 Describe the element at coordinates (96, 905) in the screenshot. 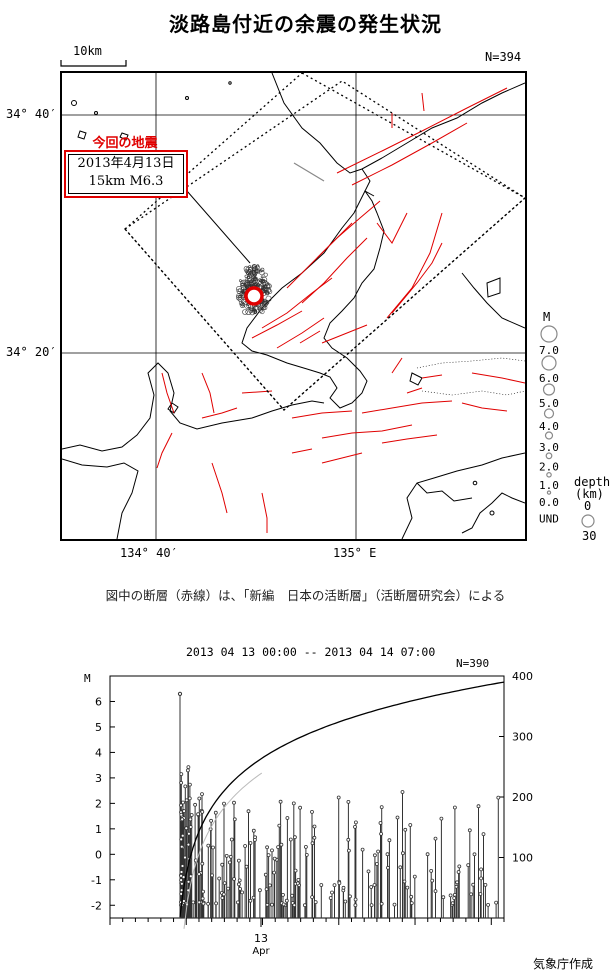

I see `y-tick-label: -2` at that location.